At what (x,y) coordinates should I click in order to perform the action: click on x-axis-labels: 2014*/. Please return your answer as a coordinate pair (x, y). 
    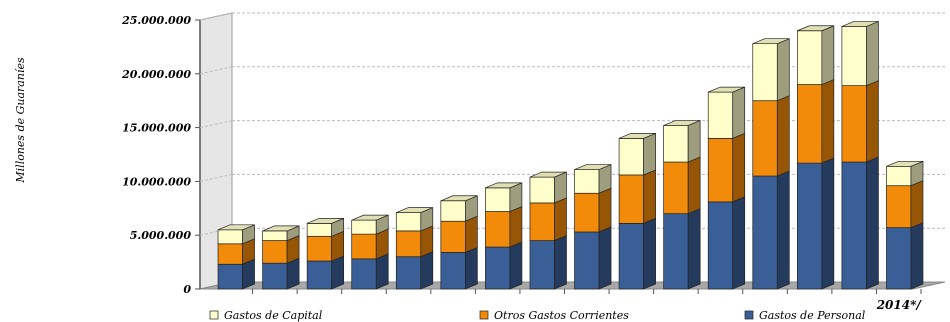
    Looking at the image, I should click on (899, 305).